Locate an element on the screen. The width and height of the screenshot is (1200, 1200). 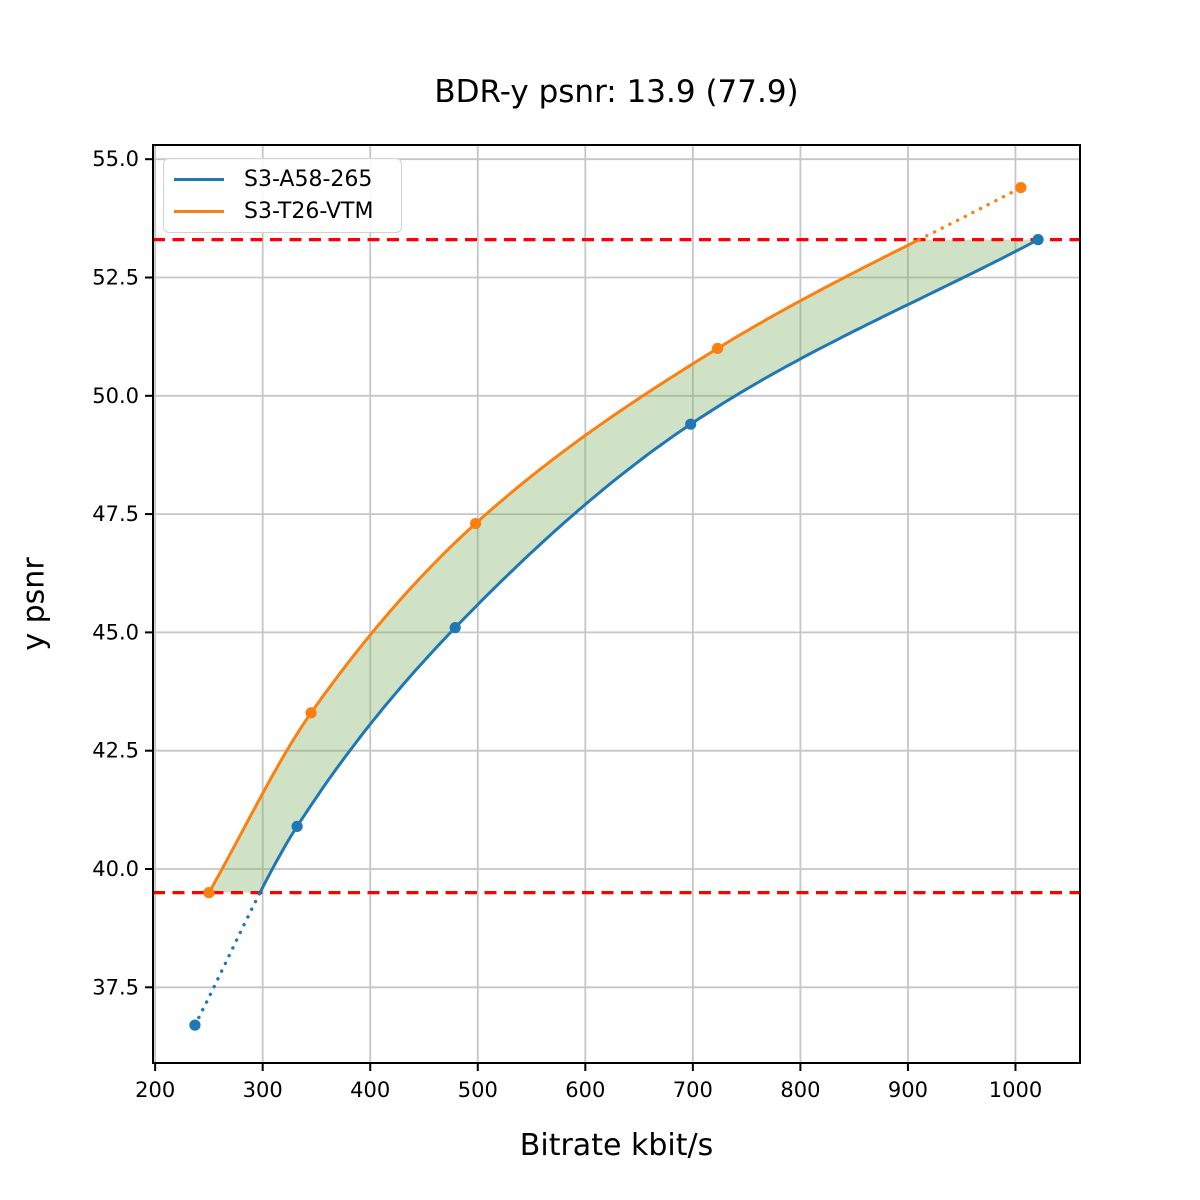
chart-title: BDR-y psnr: 13.9 (77.9) is located at coordinates (616, 92).